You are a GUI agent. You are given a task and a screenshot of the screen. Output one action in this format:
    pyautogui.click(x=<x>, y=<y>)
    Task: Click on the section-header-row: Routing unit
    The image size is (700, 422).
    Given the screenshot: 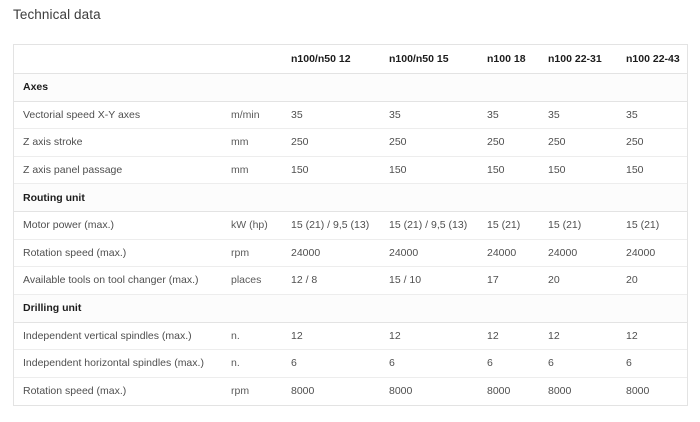 What is the action you would take?
    pyautogui.click(x=350, y=197)
    